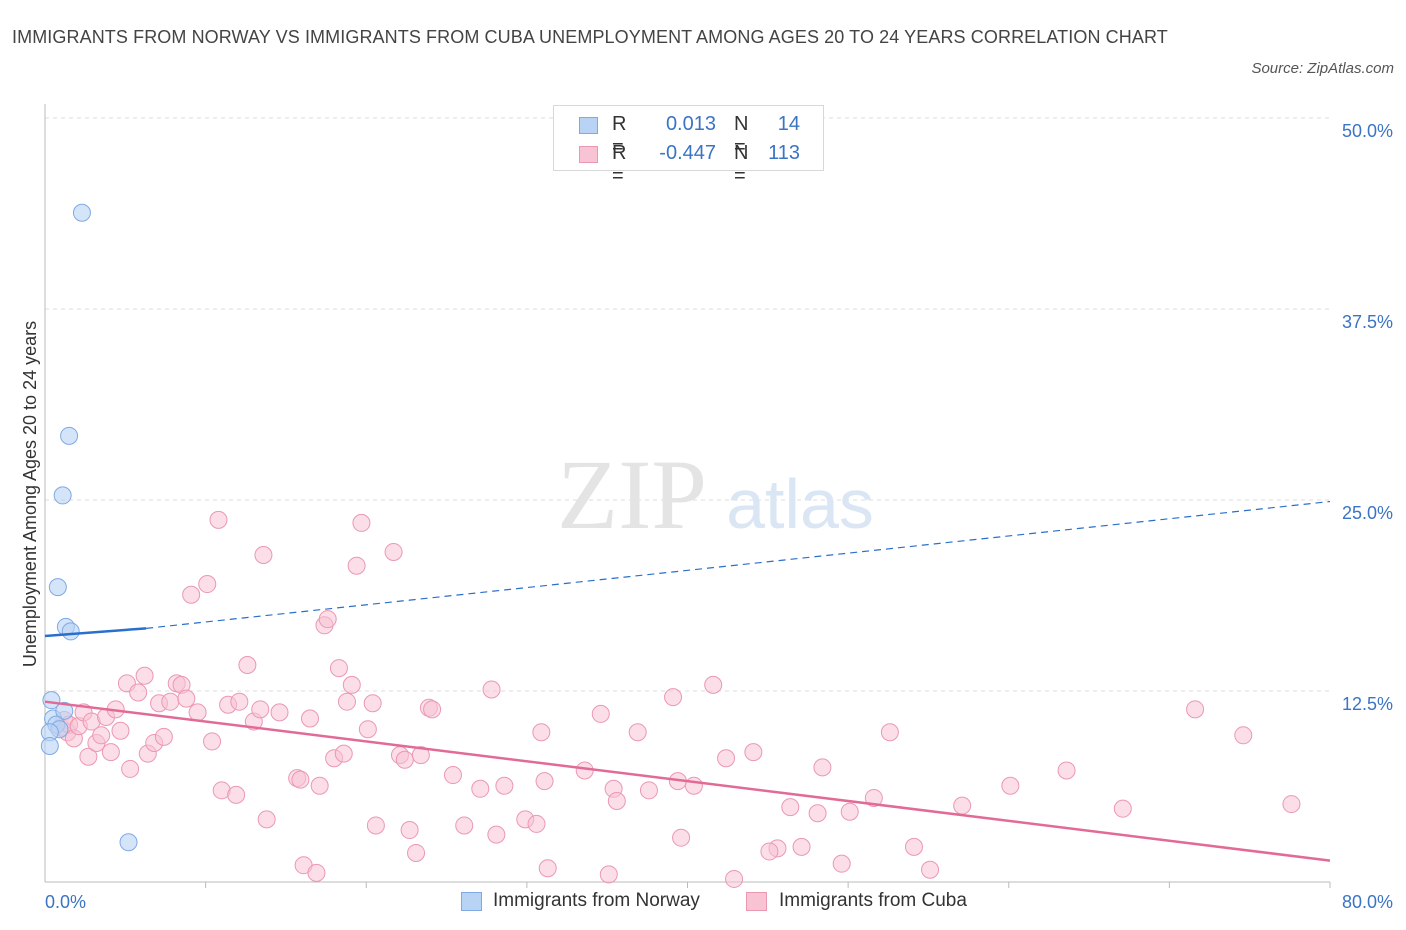  I want to click on correlation-legend: R = 0.013 N = 14 R = -0.447 N = 113, so click(688, 146).